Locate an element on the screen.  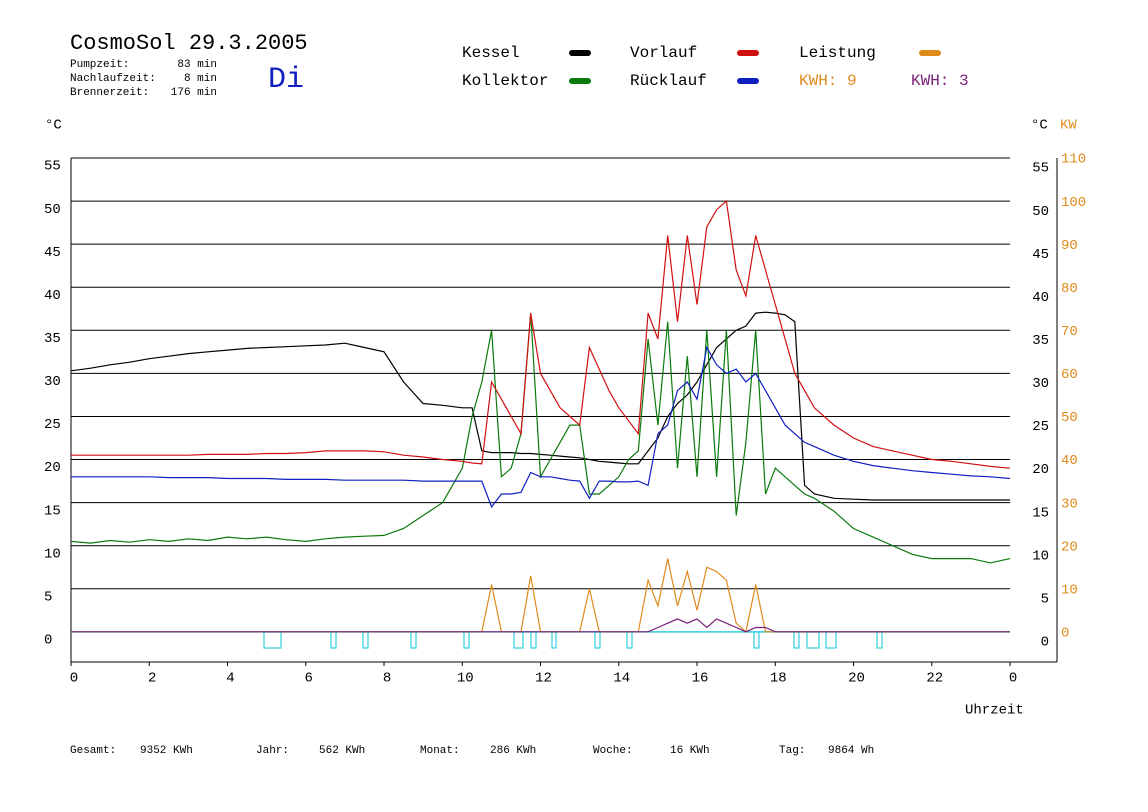
info-value: 83 min is located at coordinates (197, 65).